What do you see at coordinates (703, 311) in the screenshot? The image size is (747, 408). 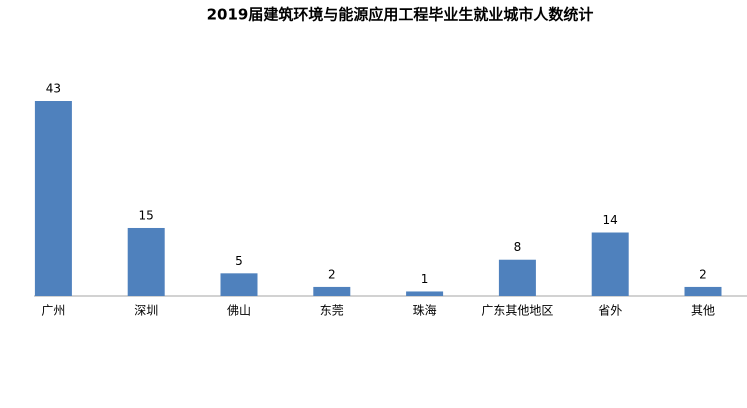 I see `x-tick-label: 其他` at bounding box center [703, 311].